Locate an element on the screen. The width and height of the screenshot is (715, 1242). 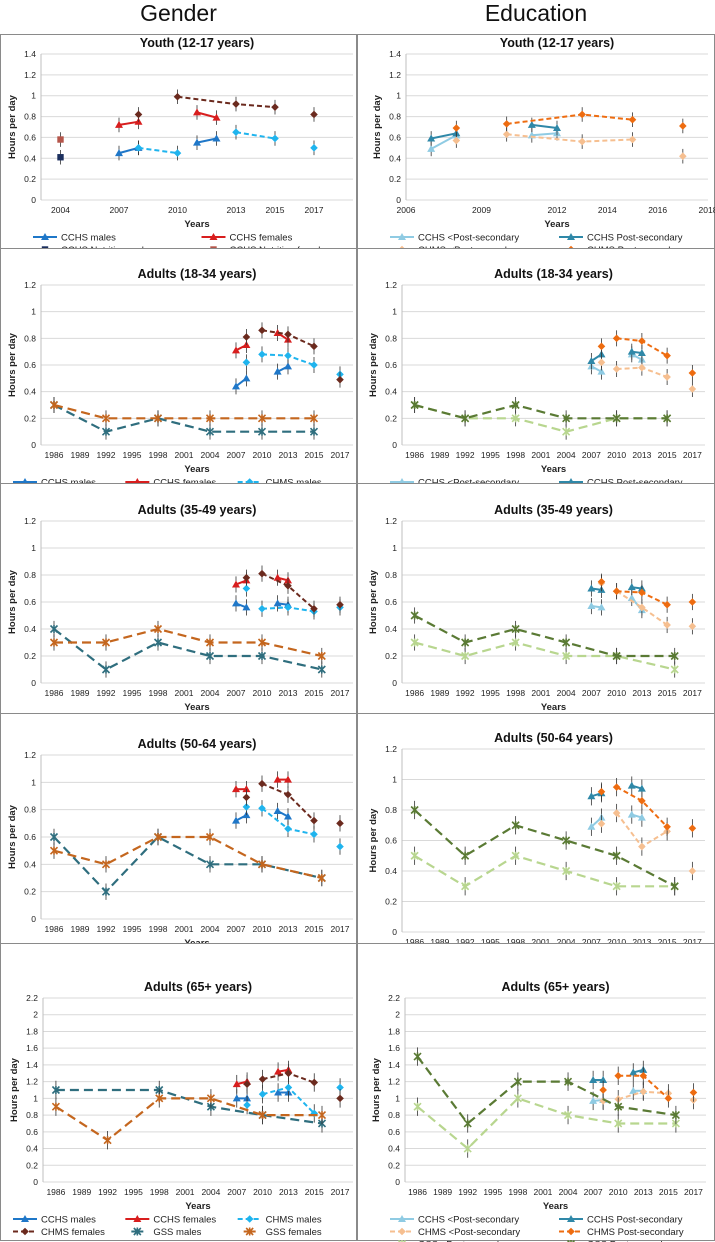
x-tick-label: 2009 is located at coordinates (481, 210).